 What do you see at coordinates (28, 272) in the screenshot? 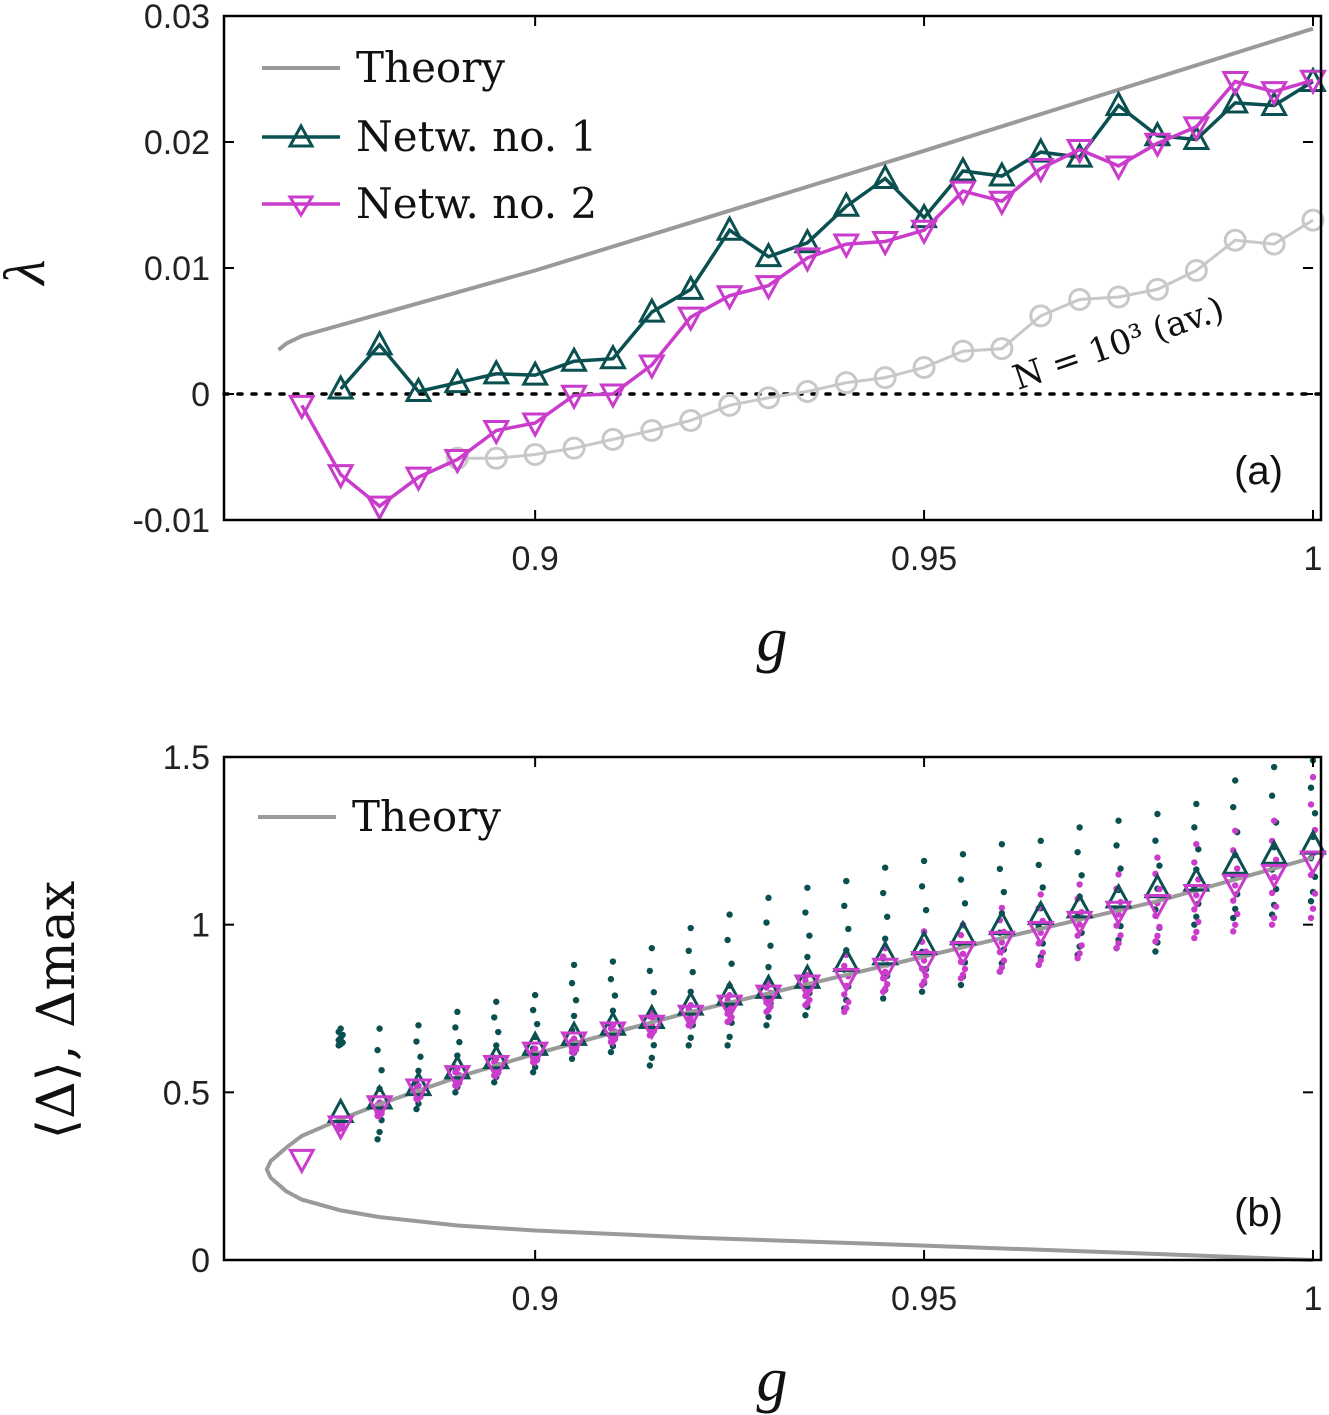
I see `panel-a-ylabel: λ` at bounding box center [28, 272].